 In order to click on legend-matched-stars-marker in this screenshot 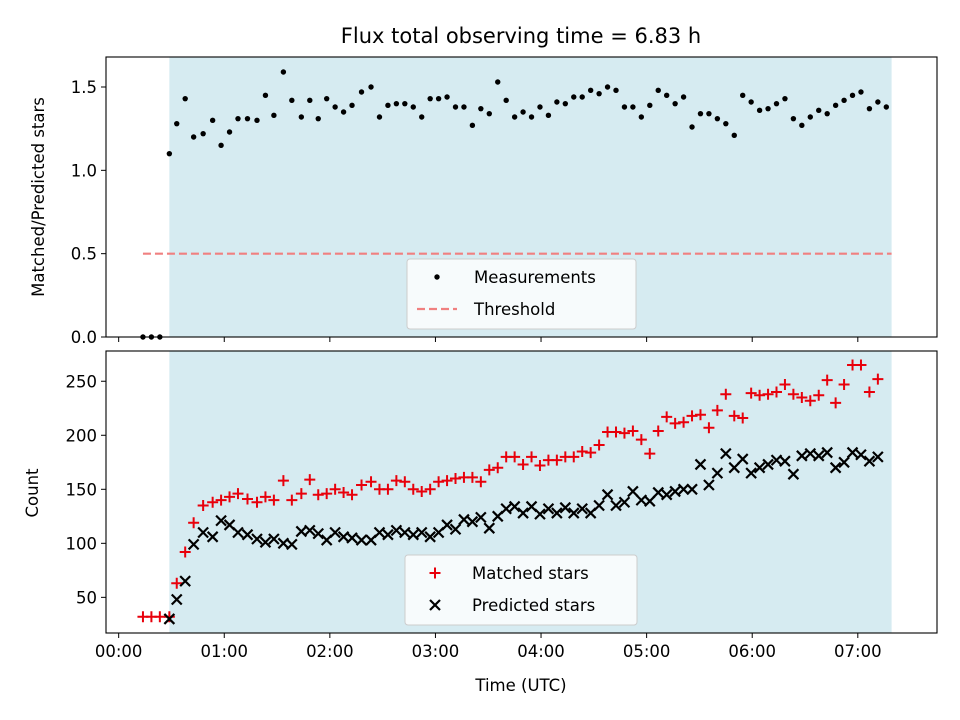, I will do `click(435, 573)`.